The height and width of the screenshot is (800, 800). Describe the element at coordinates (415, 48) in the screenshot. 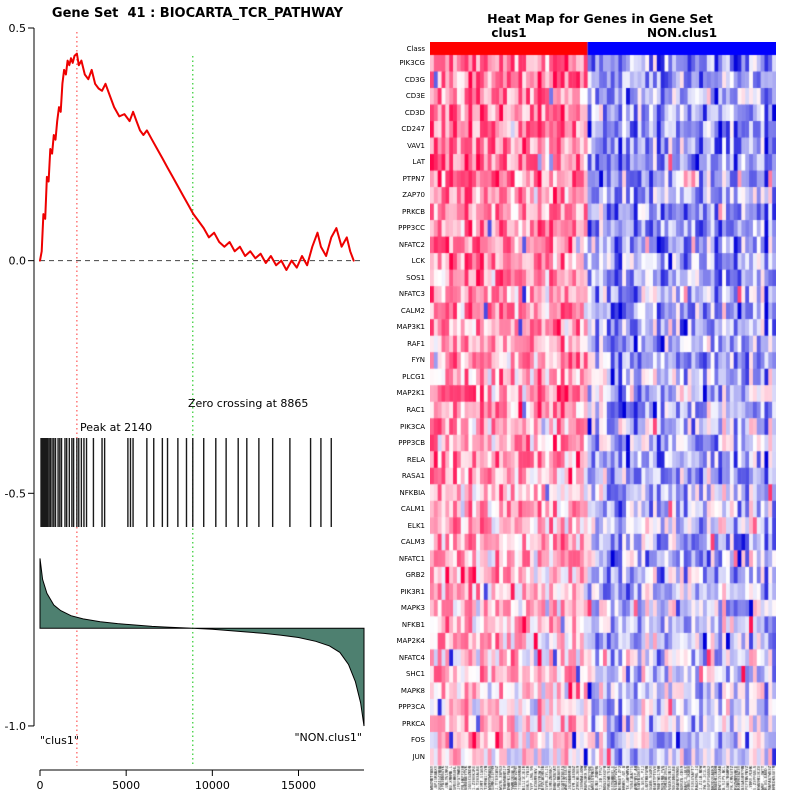

I see `heatmap-row-label: Class` at that location.